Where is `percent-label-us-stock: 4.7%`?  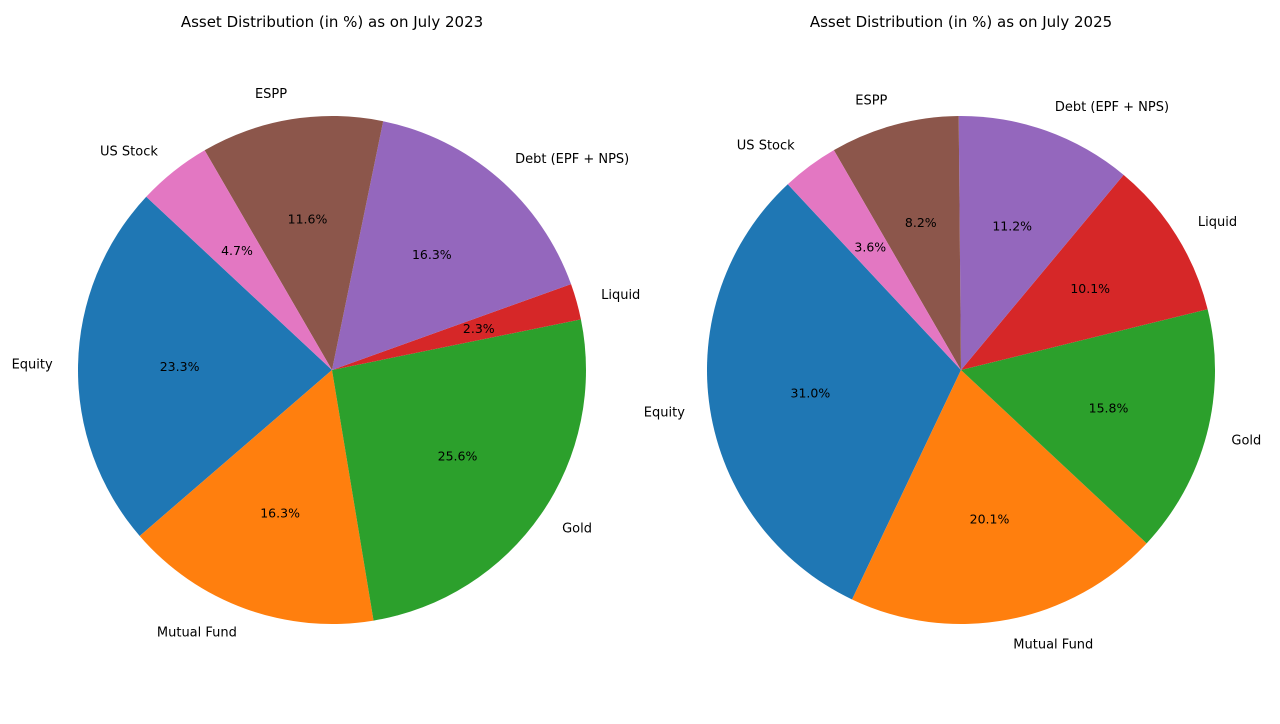
percent-label-us-stock: 4.7% is located at coordinates (237, 250).